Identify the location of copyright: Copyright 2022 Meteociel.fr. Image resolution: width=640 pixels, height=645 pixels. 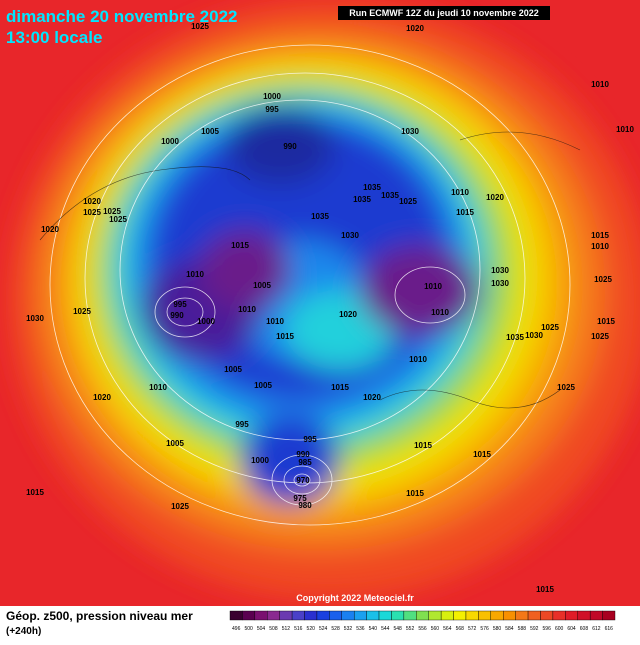
(355, 598).